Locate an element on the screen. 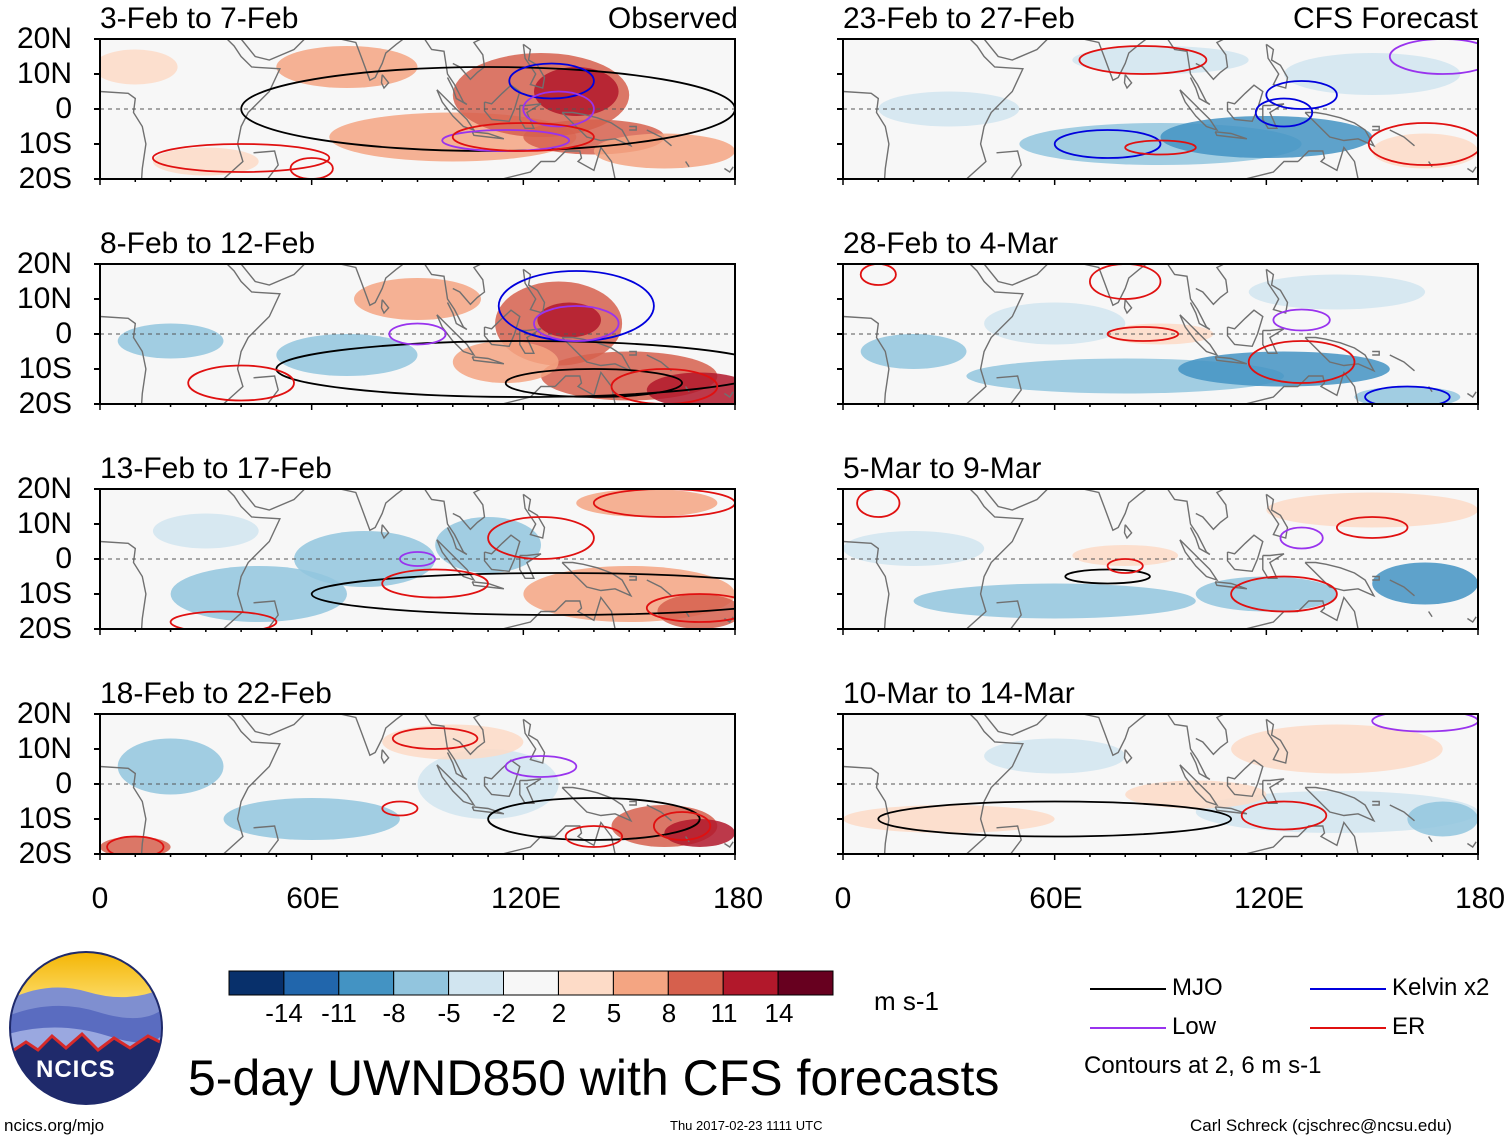 The width and height of the screenshot is (1510, 1142). panel-period-title: 28-Feb to 4-Mar is located at coordinates (951, 243).